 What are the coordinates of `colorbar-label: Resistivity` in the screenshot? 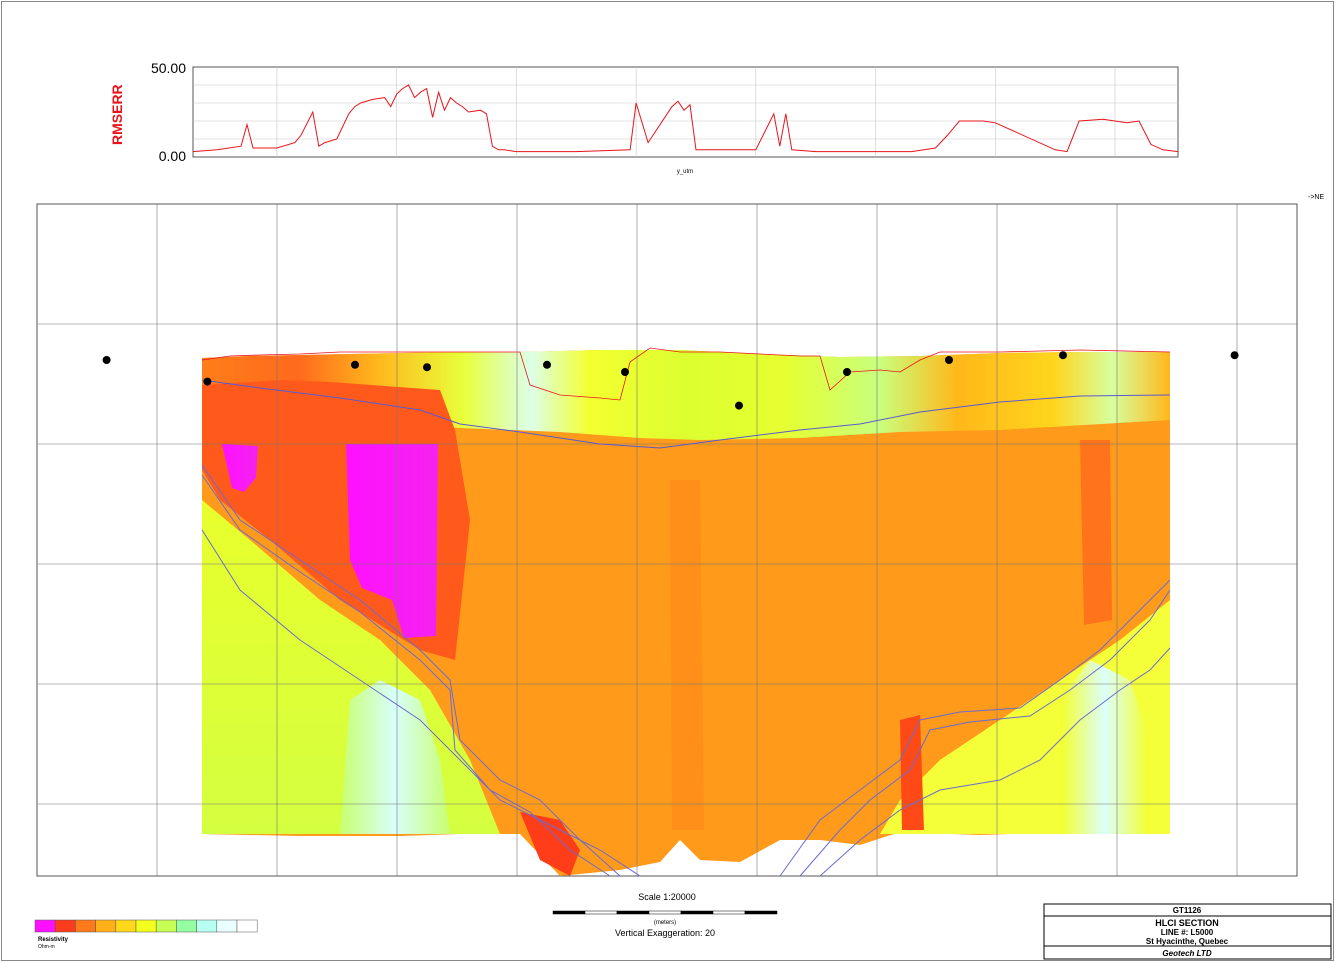 It's located at (53, 940).